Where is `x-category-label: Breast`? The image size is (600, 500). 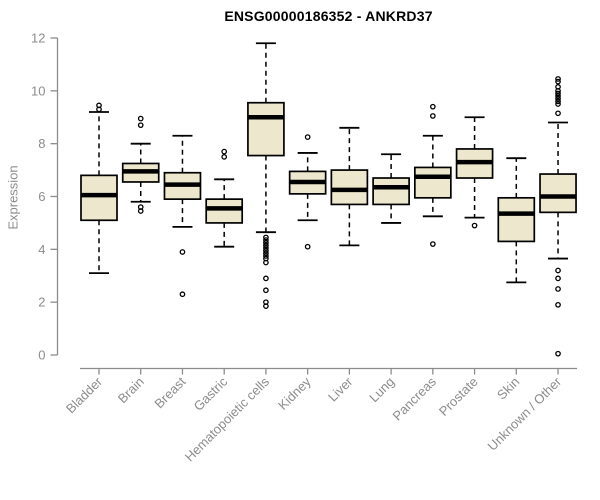
x-category-label: Breast is located at coordinates (169, 392).